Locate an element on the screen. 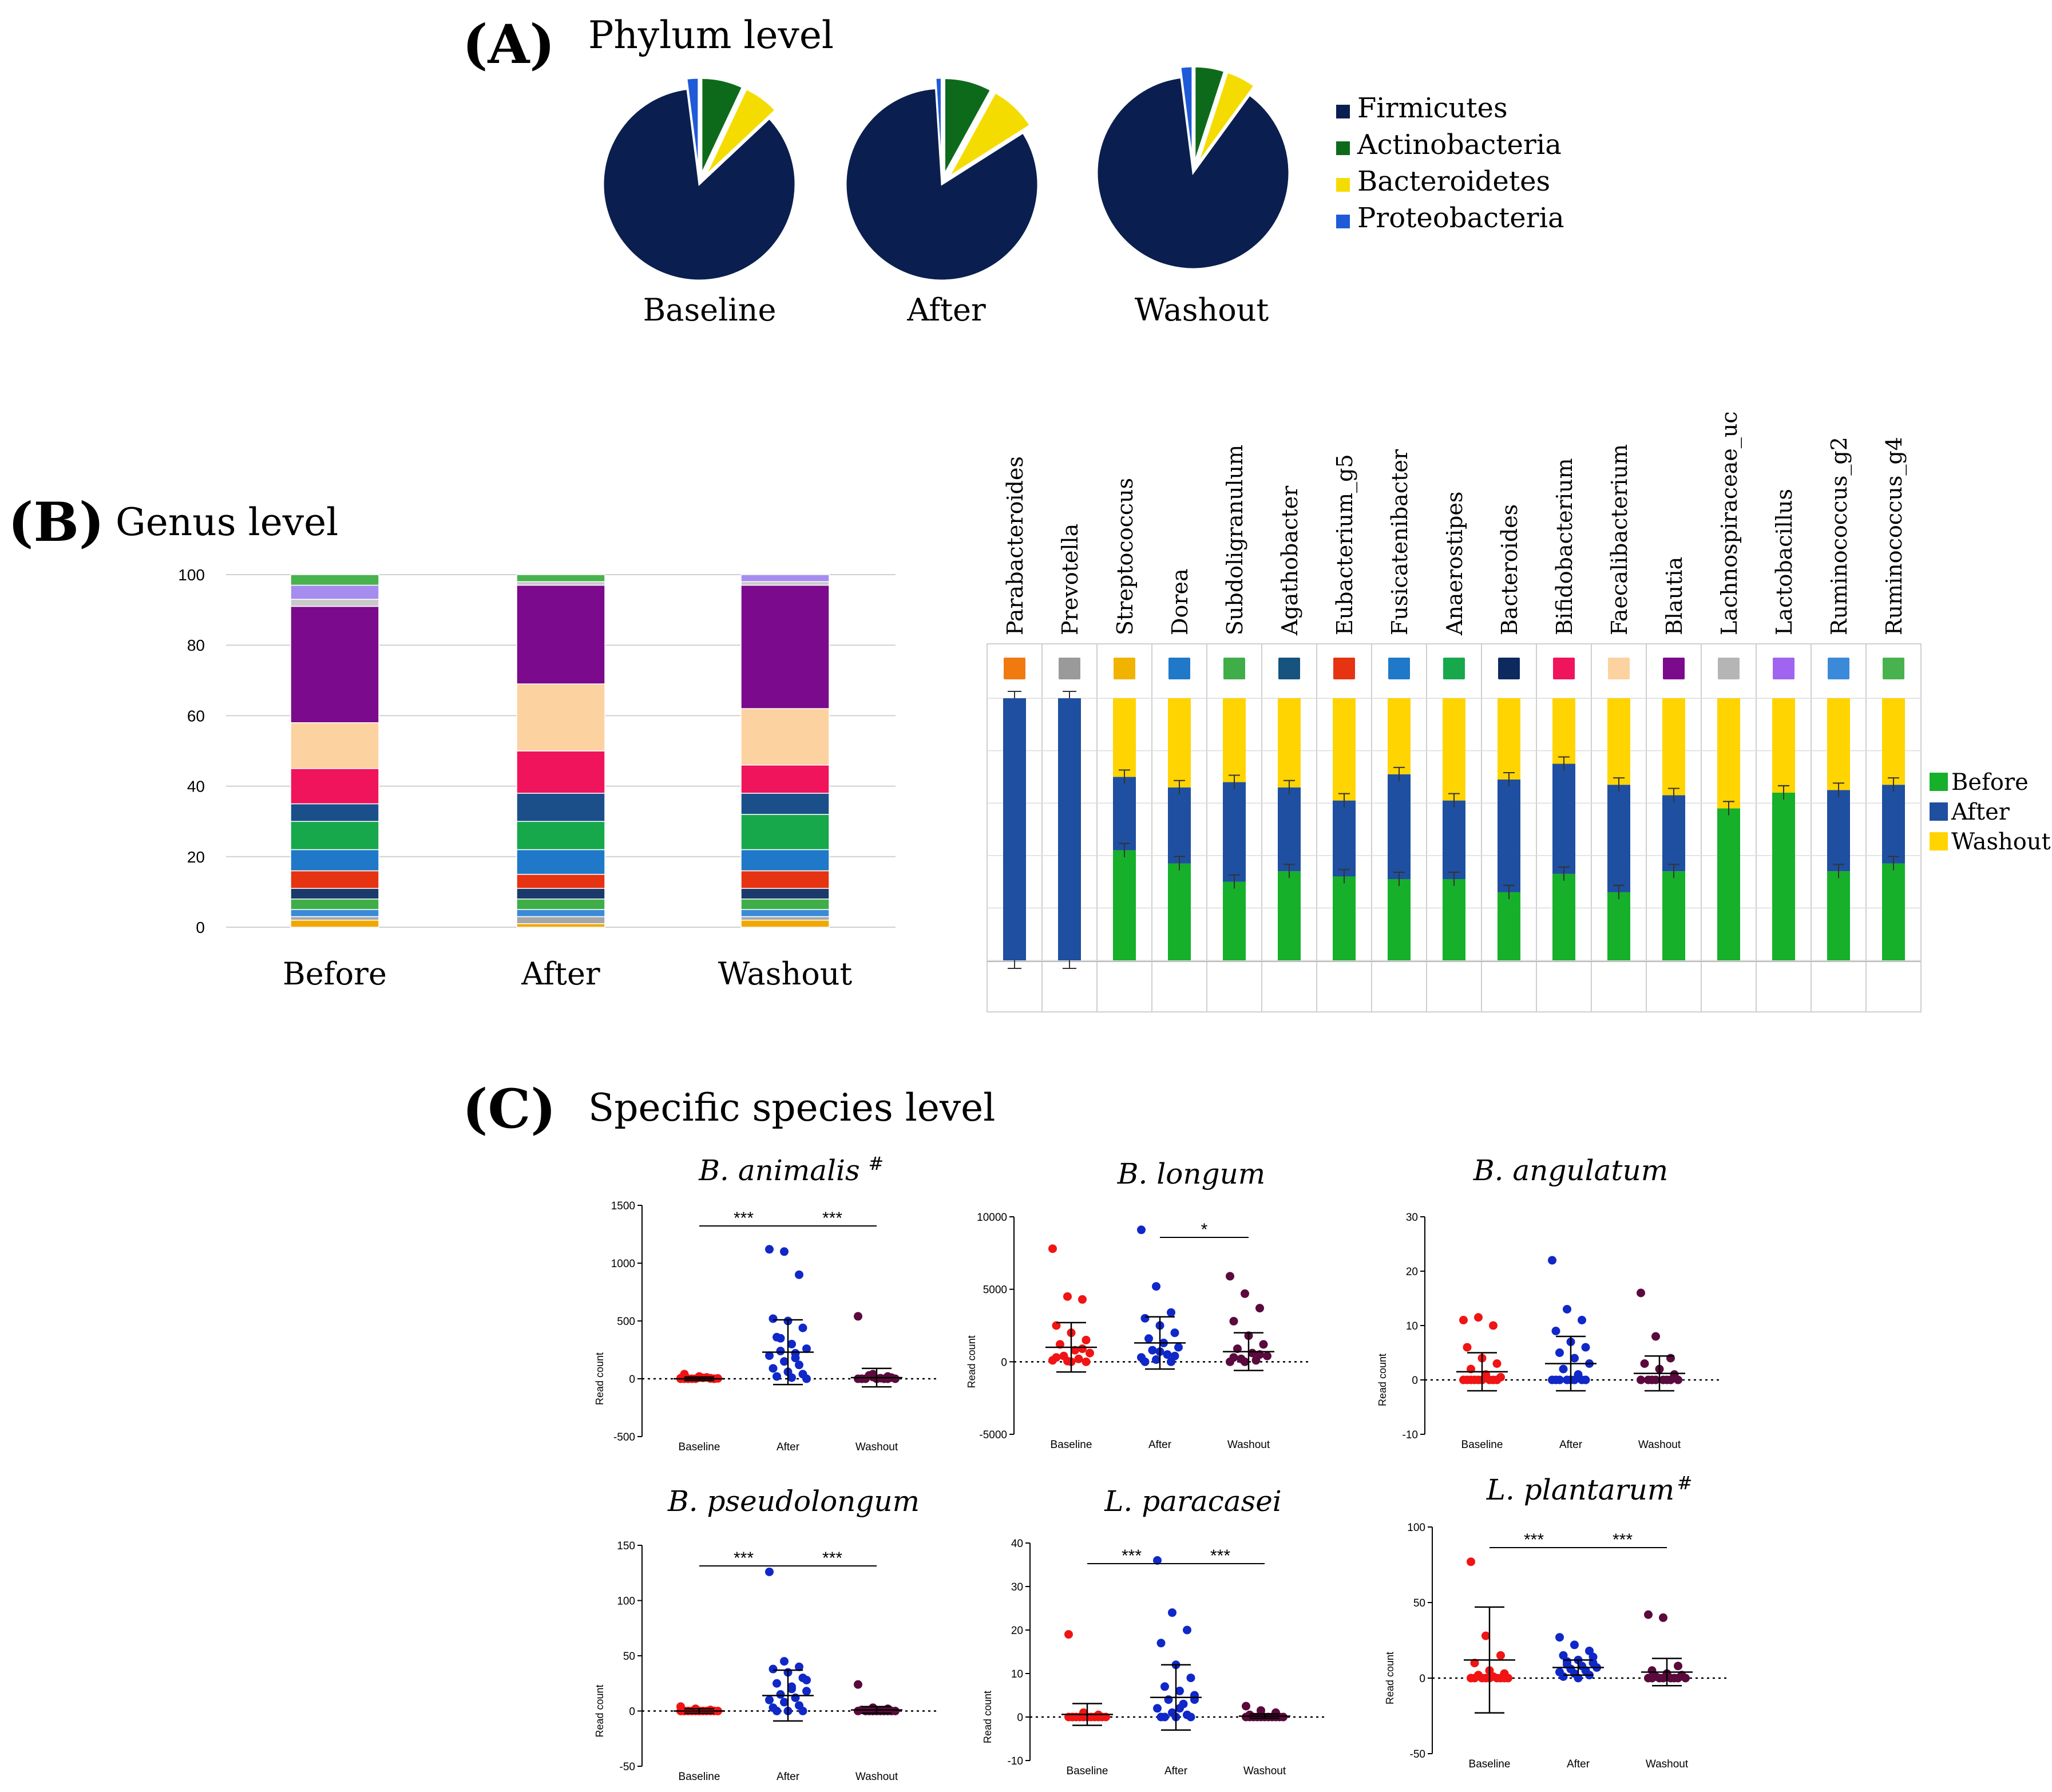 This screenshot has height=1792, width=2052. legend-swatch-after is located at coordinates (1939, 811).